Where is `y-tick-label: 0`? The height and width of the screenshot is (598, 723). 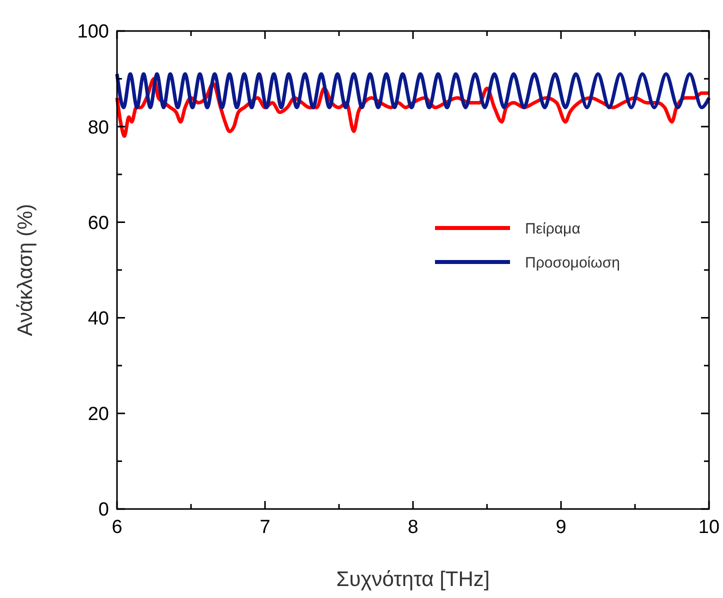 y-tick-label: 0 is located at coordinates (103, 510).